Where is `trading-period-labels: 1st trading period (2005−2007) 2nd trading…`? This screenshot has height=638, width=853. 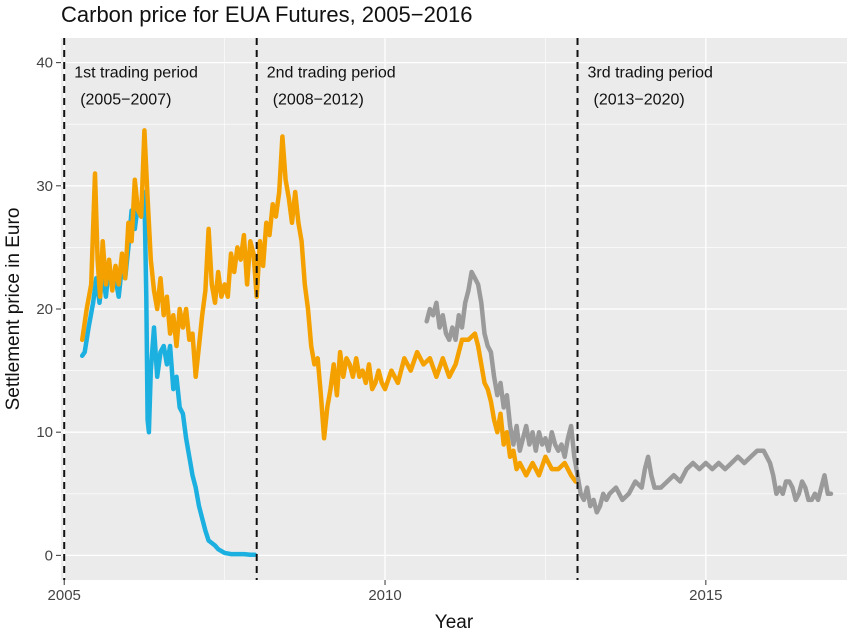 trading-period-labels: 1st trading period (2005−2007) 2nd trading… is located at coordinates (393, 86).